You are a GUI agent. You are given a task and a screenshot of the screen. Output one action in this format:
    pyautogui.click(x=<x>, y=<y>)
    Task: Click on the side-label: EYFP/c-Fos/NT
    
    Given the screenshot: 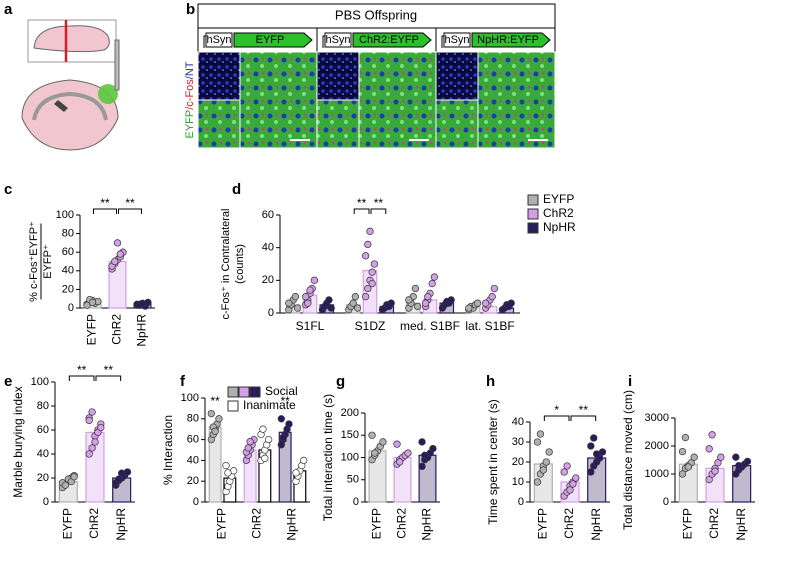 What is the action you would take?
    pyautogui.click(x=190, y=99)
    